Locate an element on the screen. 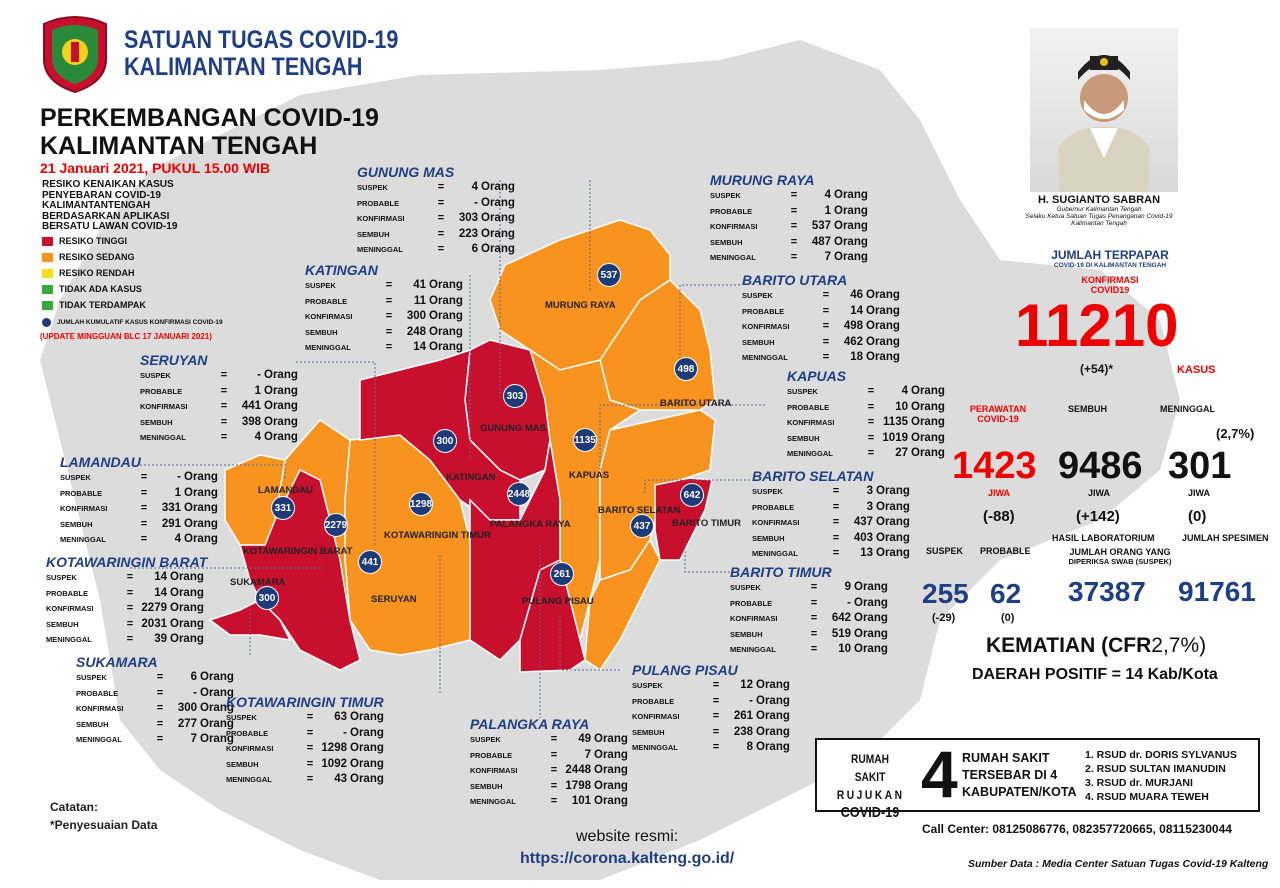 The width and height of the screenshot is (1280, 888). province-crest-logo is located at coordinates (75, 55).